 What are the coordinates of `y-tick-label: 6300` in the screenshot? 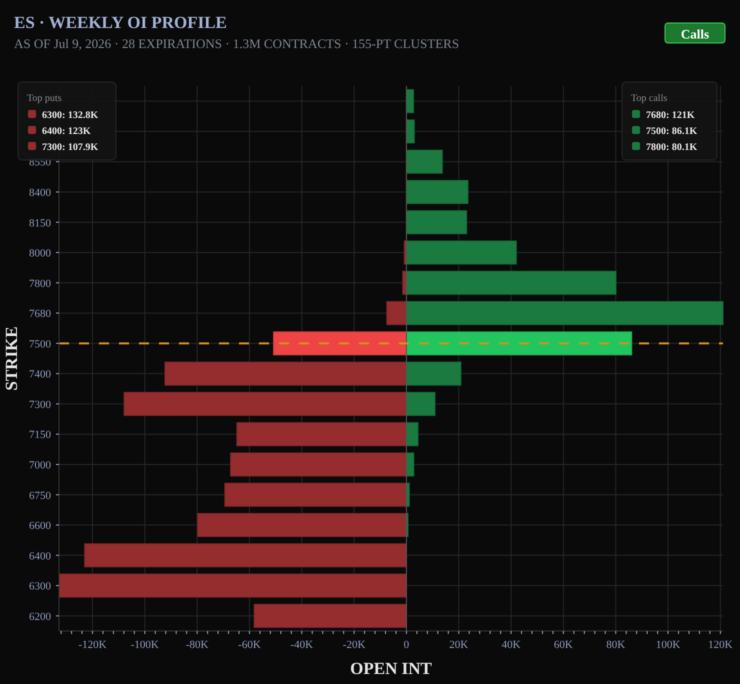 It's located at (40, 586).